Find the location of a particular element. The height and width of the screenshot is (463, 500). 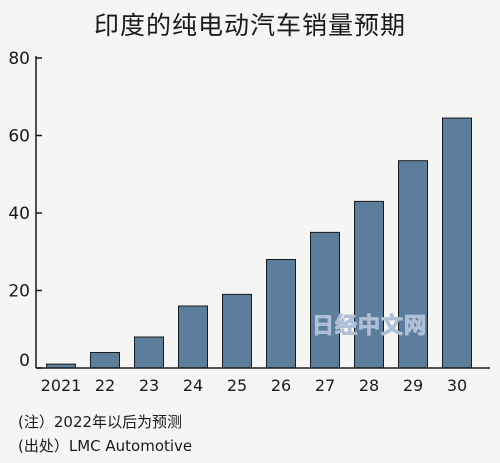

x-tick-label: 30 is located at coordinates (457, 385).